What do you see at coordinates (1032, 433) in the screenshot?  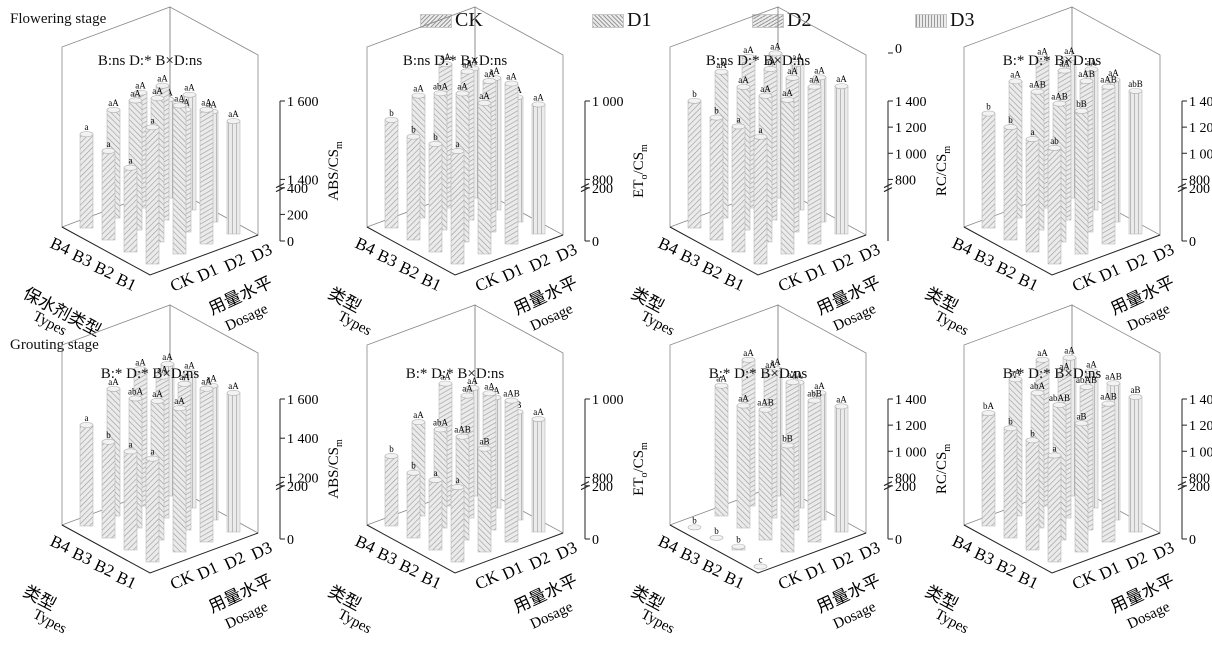 I see `bar-letter-label: b` at bounding box center [1032, 433].